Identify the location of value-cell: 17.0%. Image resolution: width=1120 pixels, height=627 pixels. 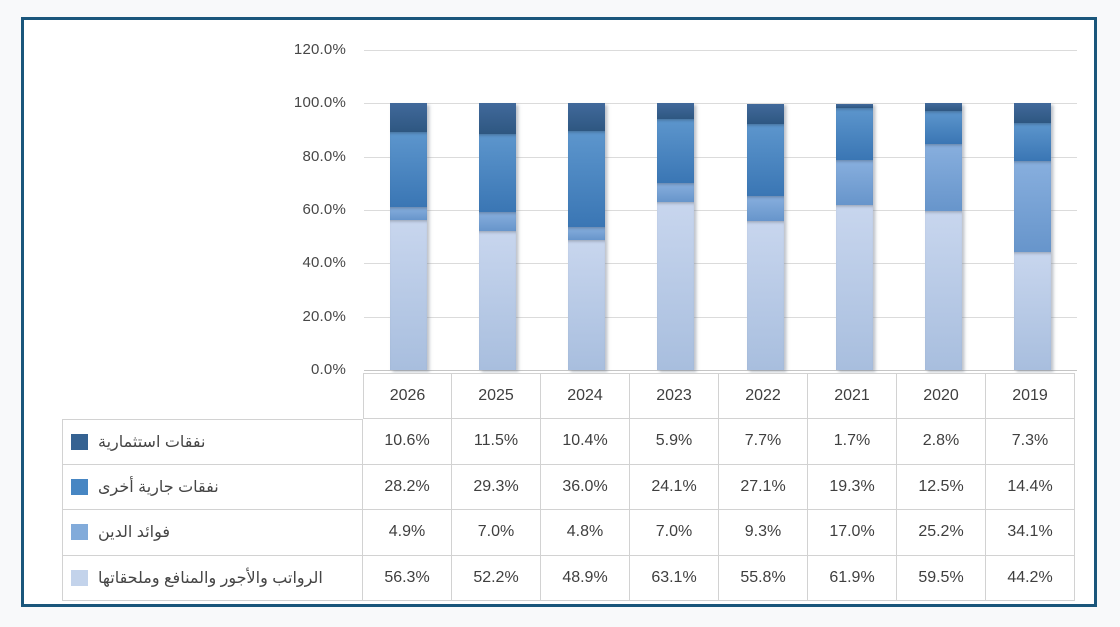
(852, 533).